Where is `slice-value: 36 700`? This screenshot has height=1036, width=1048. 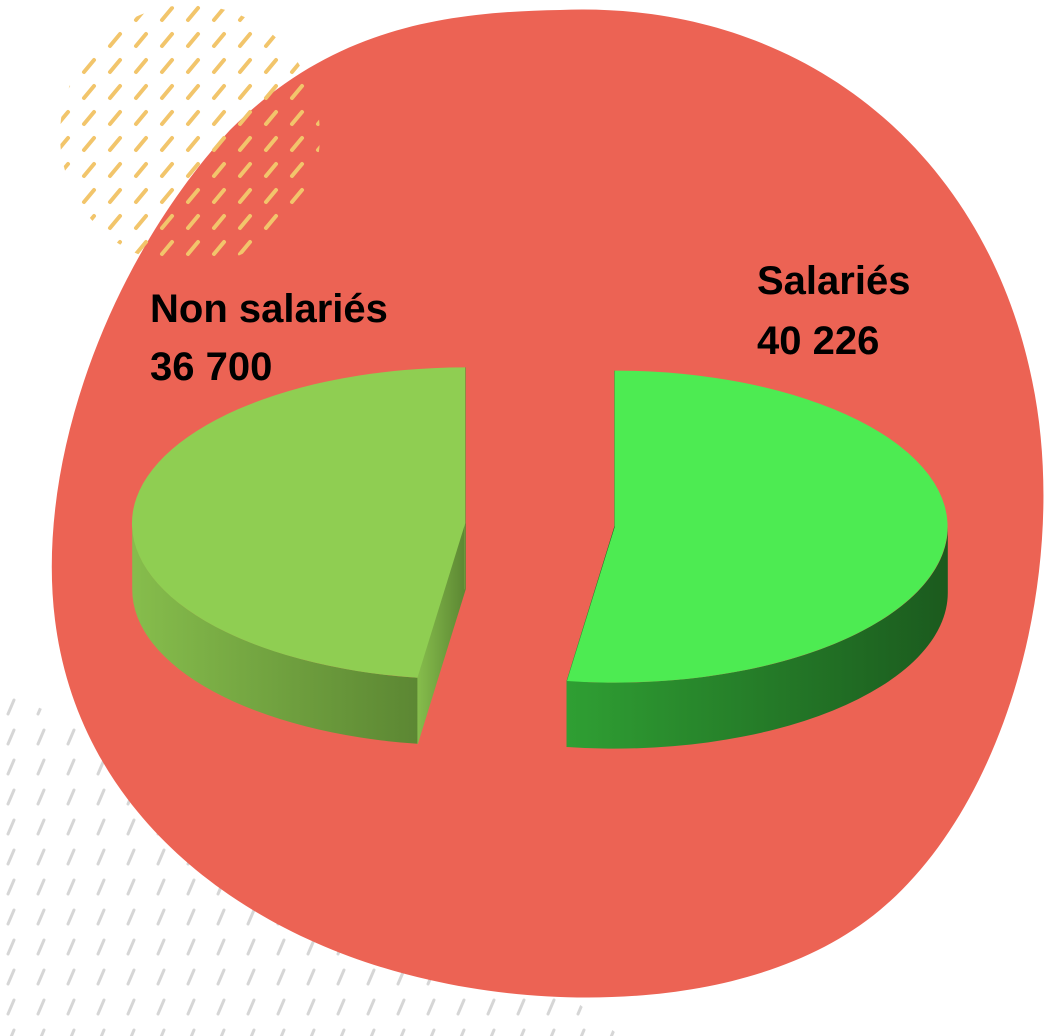 slice-value: 36 700 is located at coordinates (211, 367).